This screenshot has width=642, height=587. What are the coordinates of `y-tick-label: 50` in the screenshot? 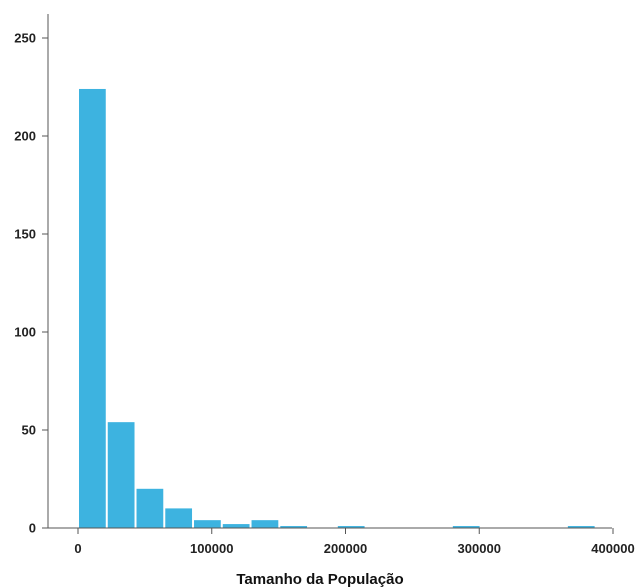 It's located at (29, 430).